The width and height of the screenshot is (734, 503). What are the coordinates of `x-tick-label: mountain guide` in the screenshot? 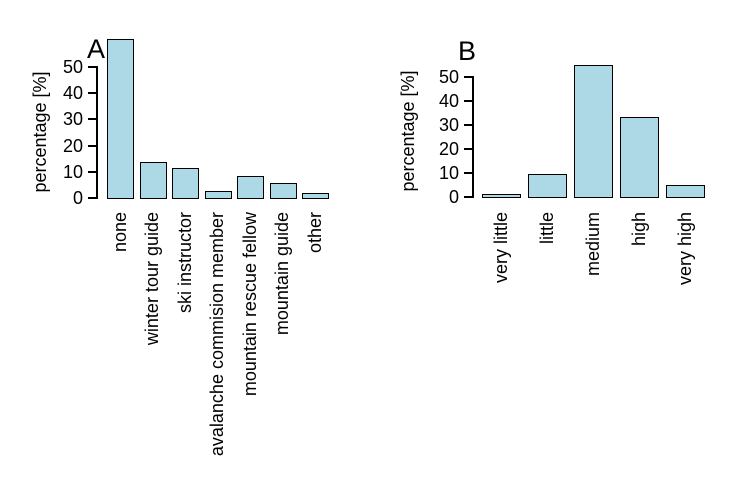 It's located at (282, 274).